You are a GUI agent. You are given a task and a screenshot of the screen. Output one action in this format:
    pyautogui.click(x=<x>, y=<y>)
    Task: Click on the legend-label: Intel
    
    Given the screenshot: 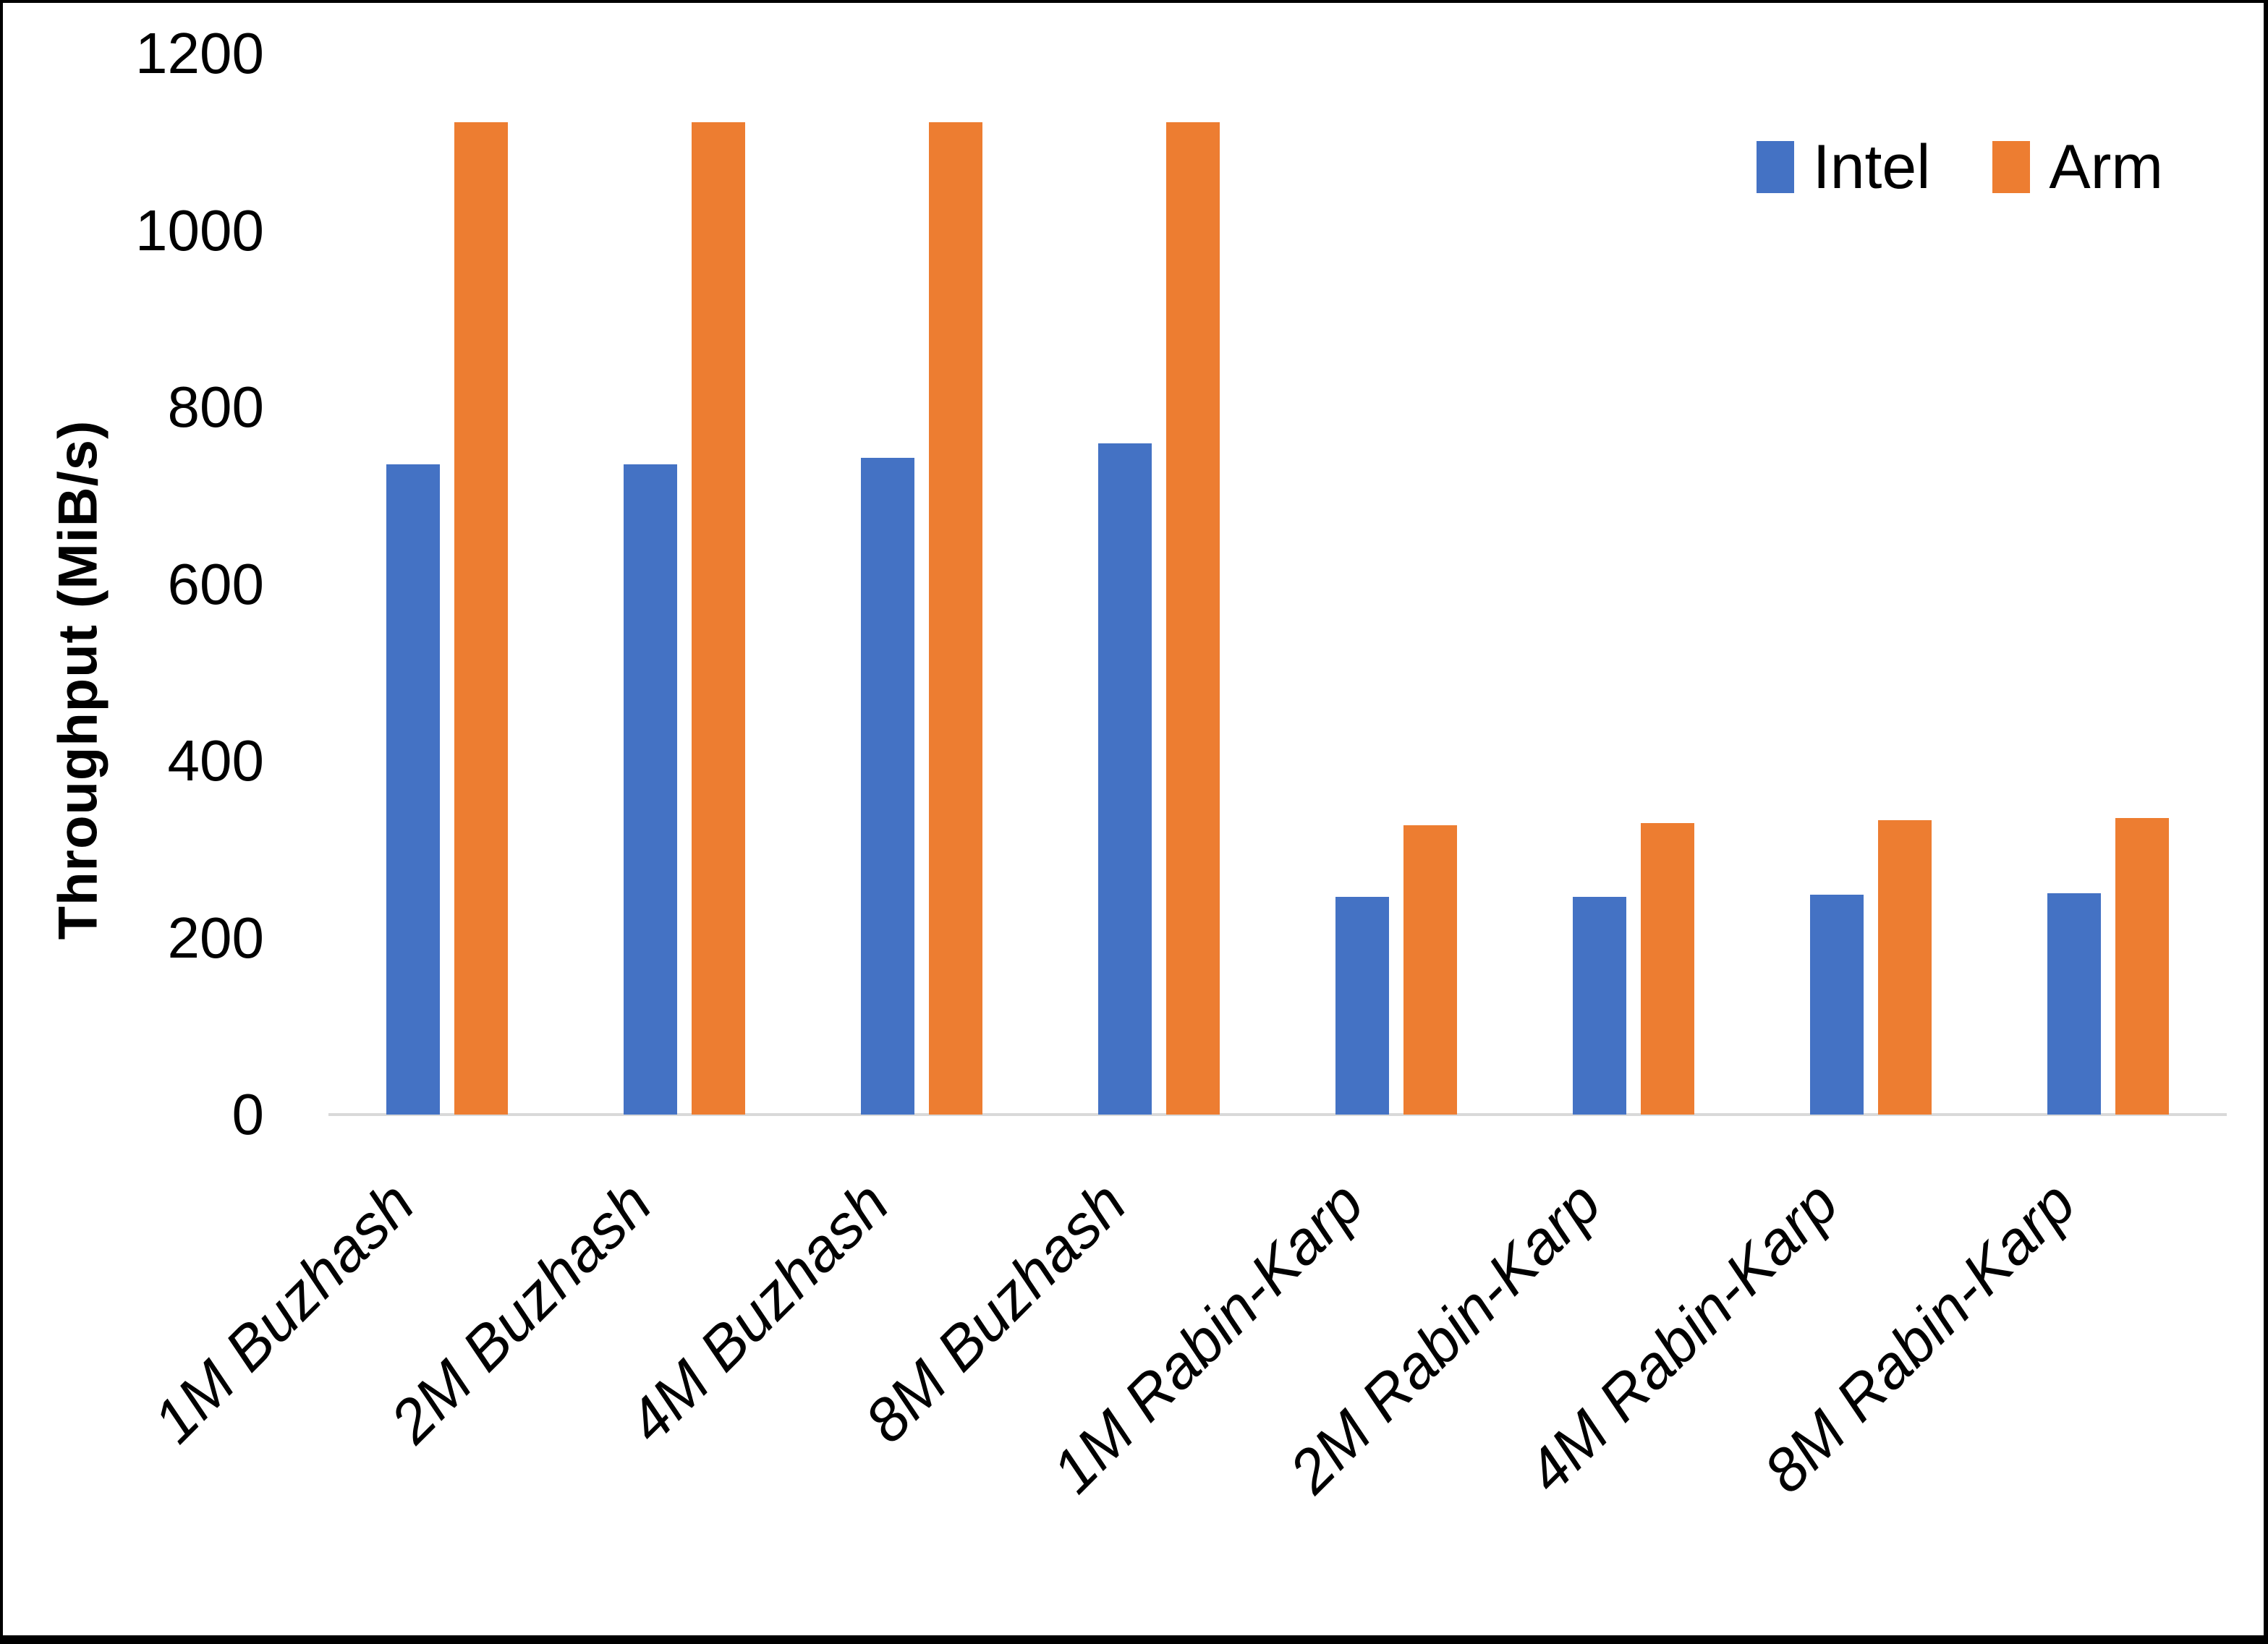 What is the action you would take?
    pyautogui.click(x=1871, y=167)
    